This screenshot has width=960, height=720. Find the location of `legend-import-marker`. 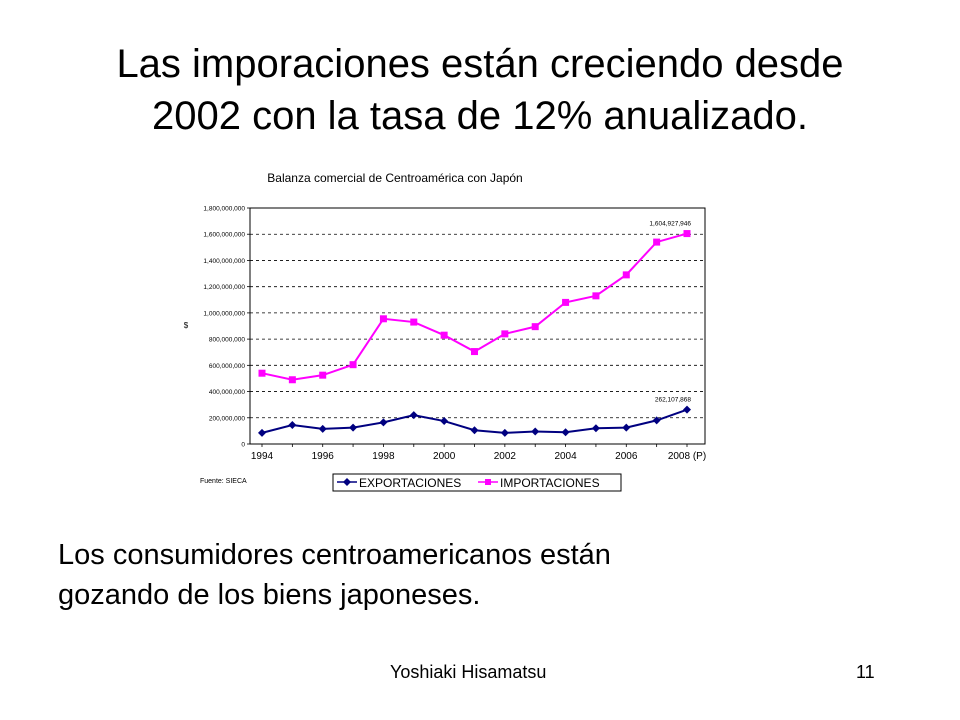

legend-import-marker is located at coordinates (488, 482).